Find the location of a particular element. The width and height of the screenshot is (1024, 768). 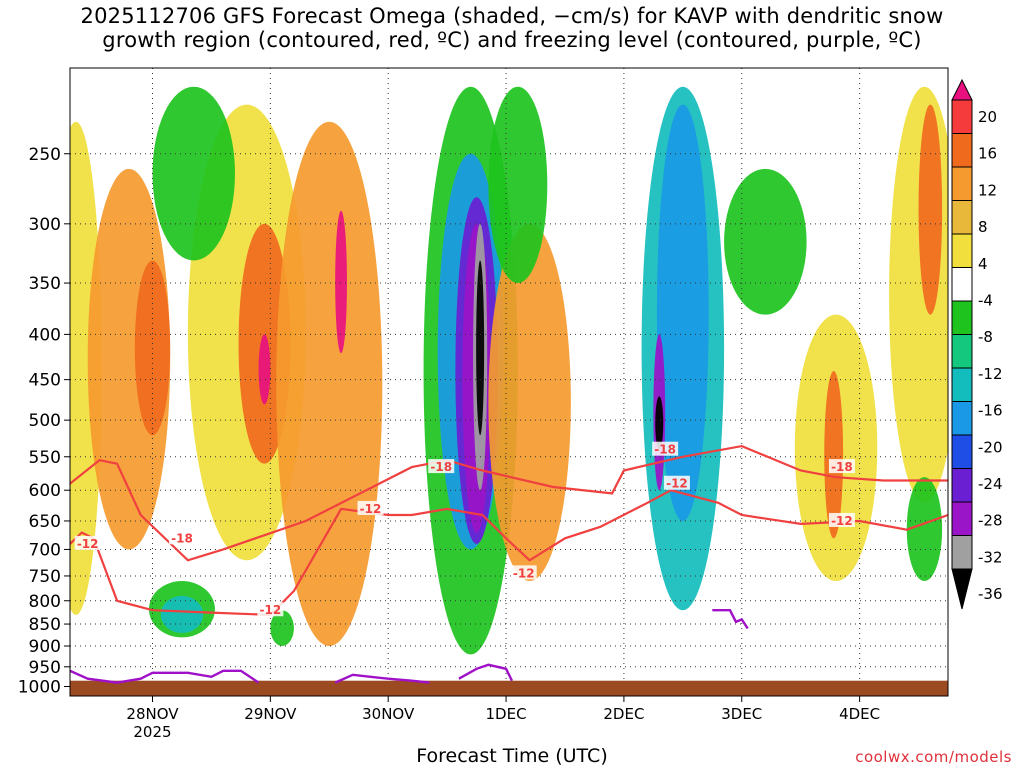

colorbar-label-9: -20 is located at coordinates (990, 447).